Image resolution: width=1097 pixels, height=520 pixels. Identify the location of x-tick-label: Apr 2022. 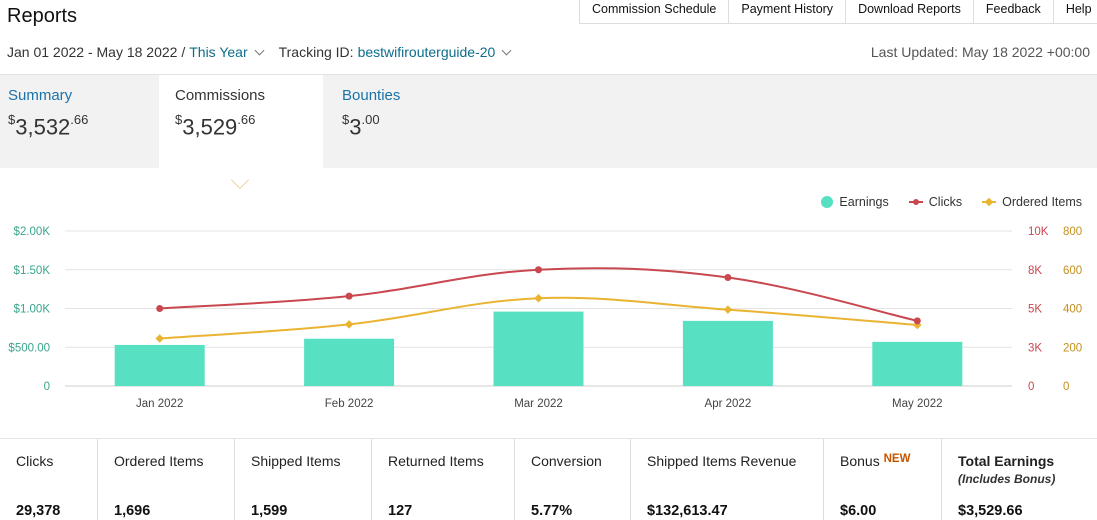
(728, 404).